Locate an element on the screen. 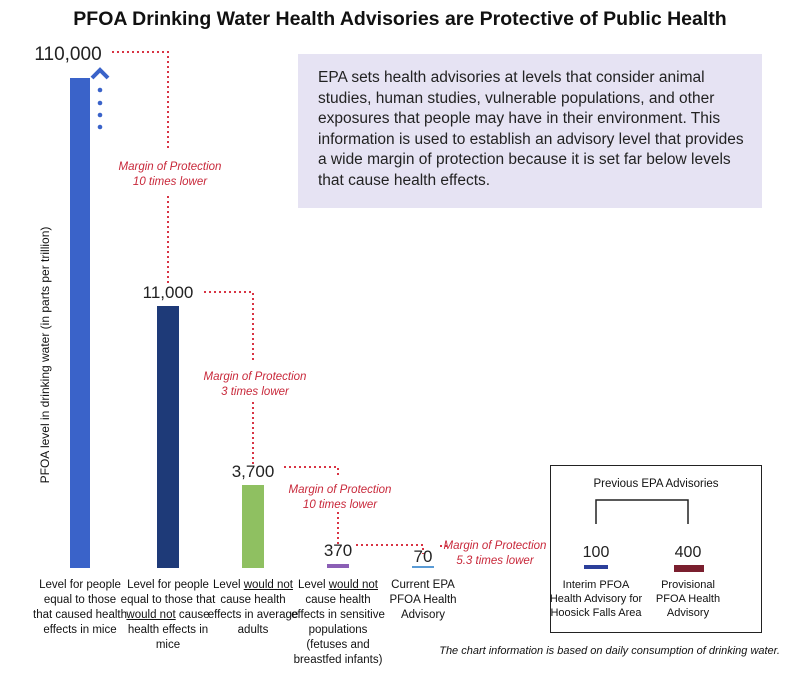  legend-title: Previous EPA Advisories is located at coordinates (656, 484).